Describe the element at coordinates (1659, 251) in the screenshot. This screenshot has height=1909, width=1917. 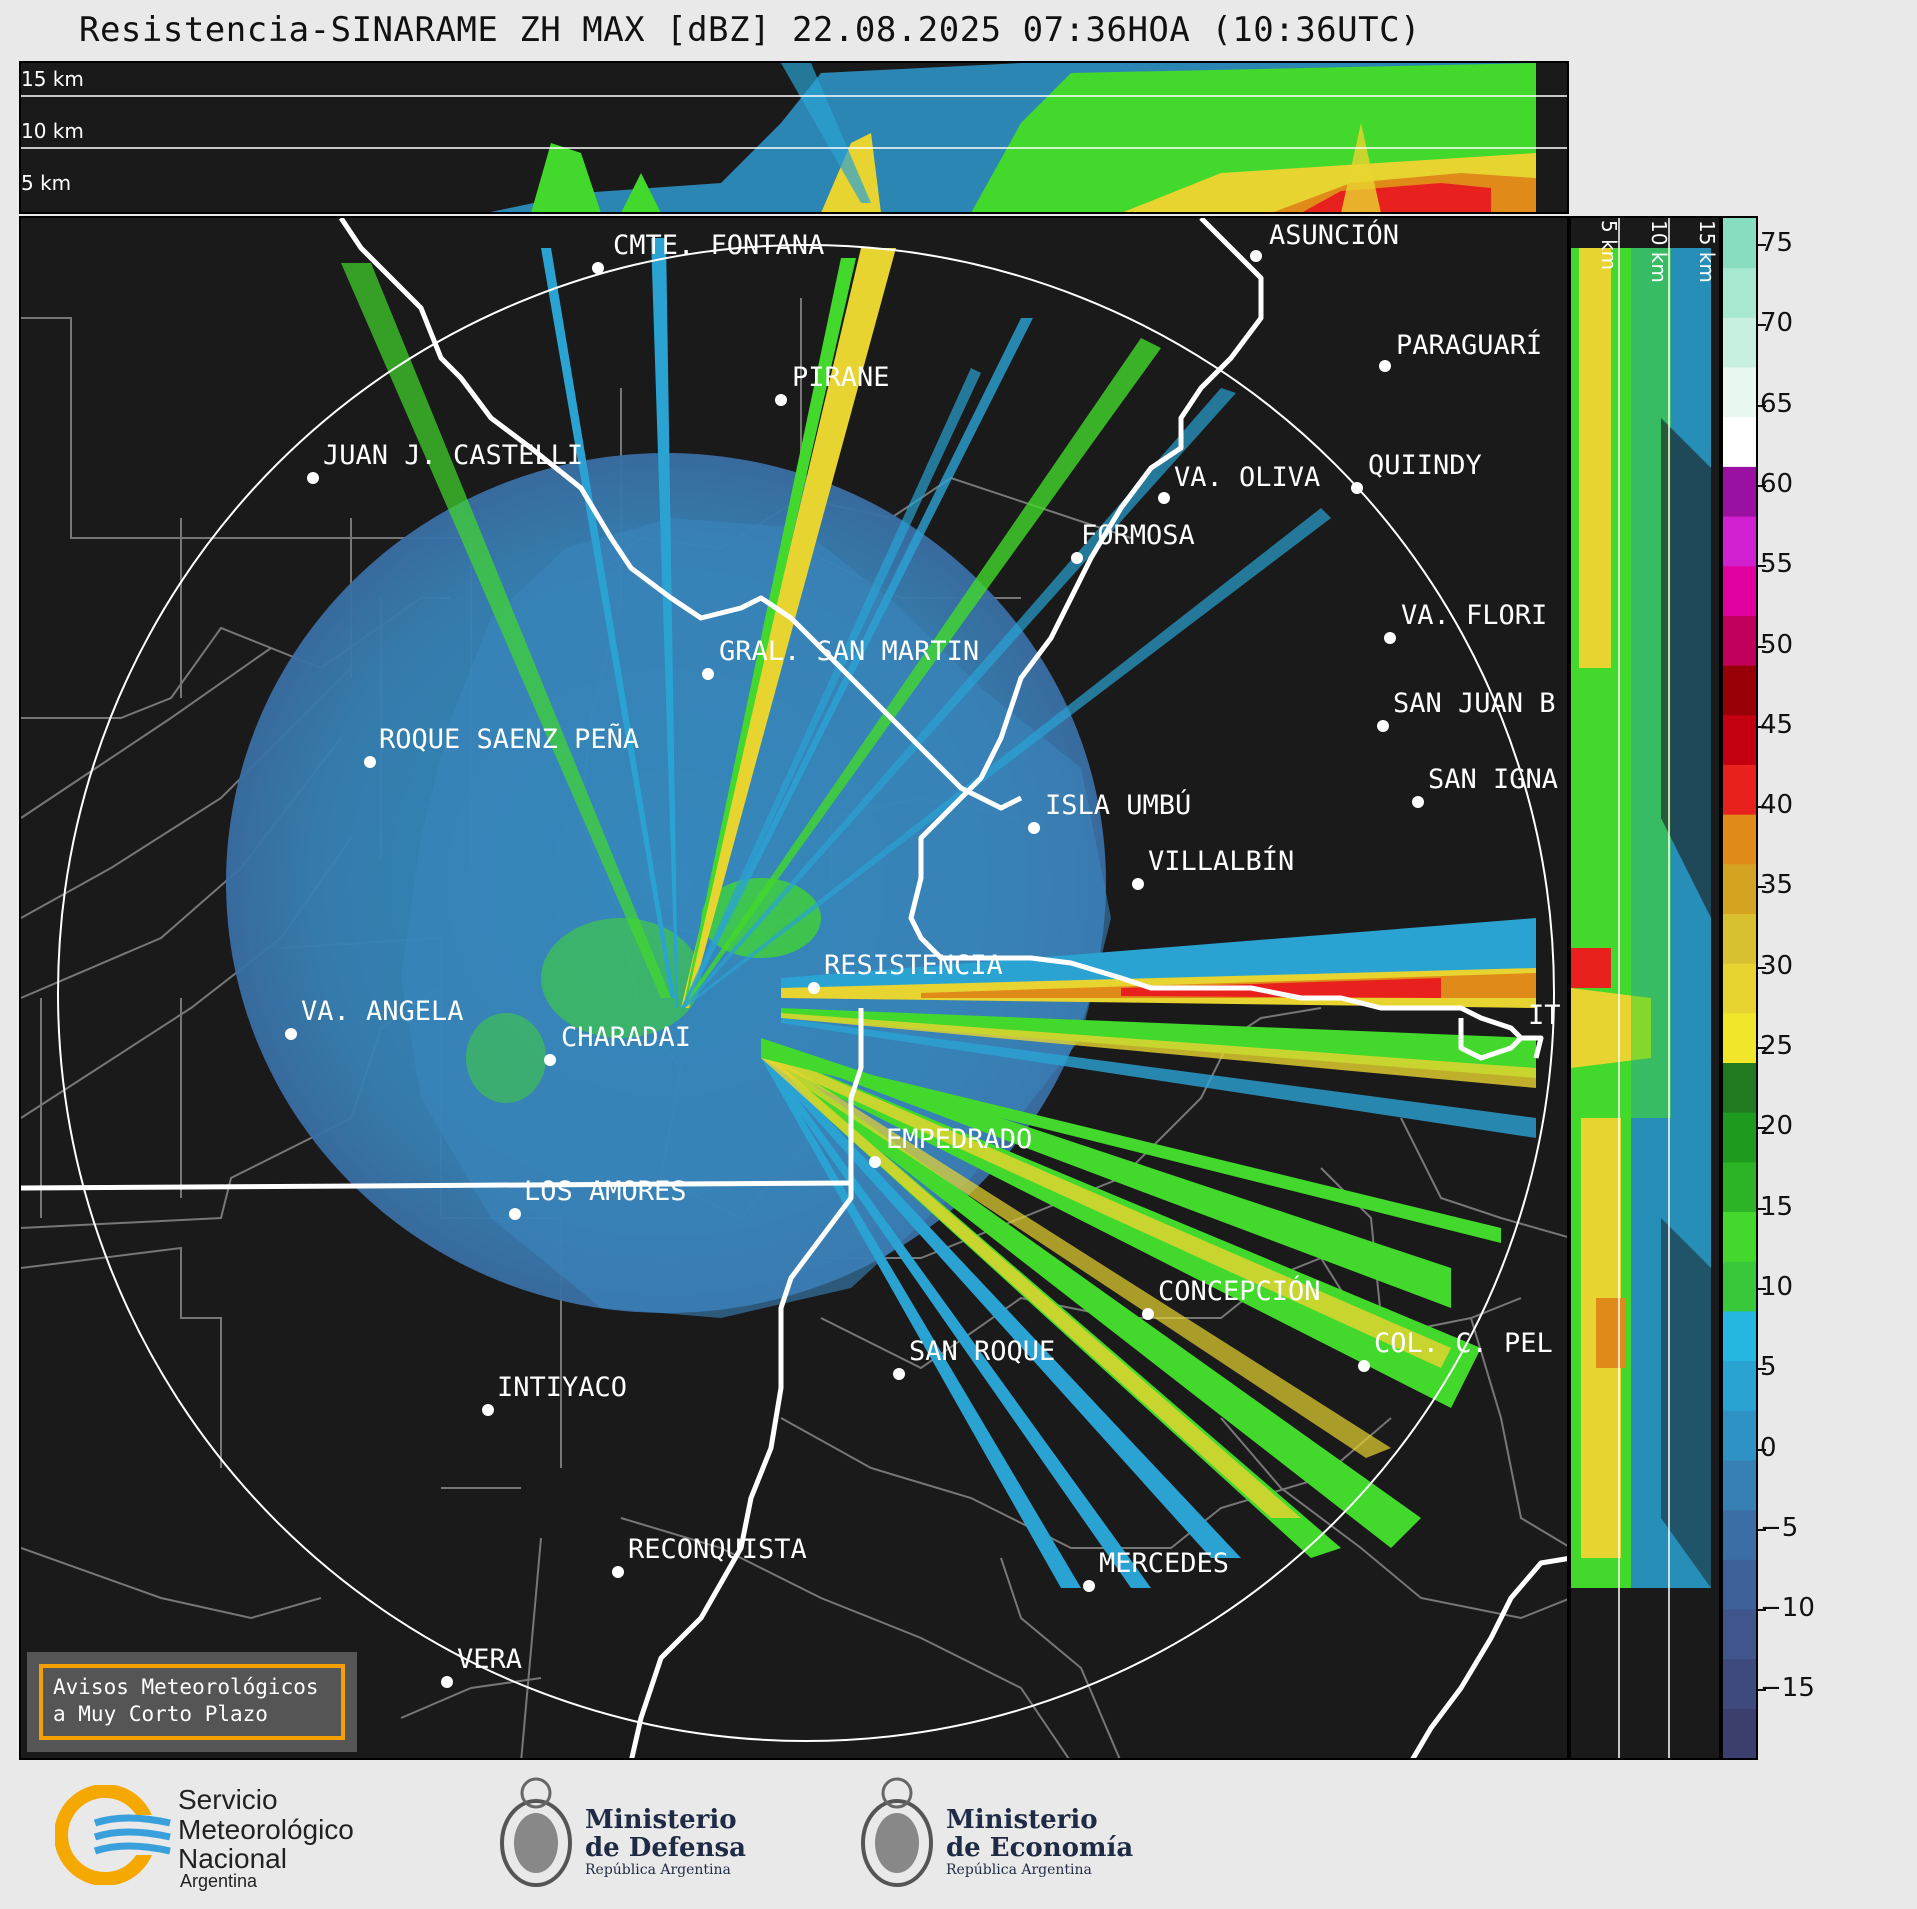
I see `side-height-label-10km: 10 km` at that location.